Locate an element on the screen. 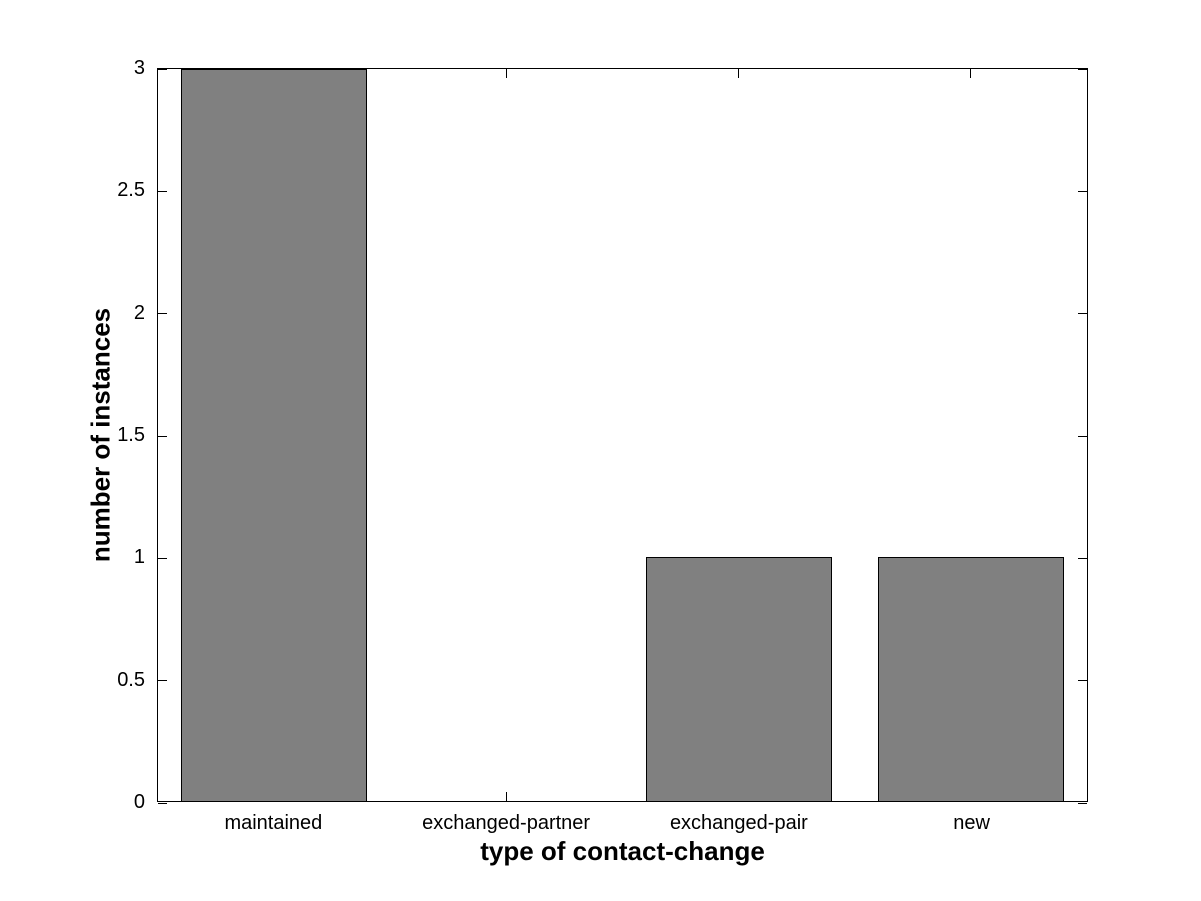 This screenshot has height=901, width=1201. y-tick-label: 0.5 is located at coordinates (131, 679).